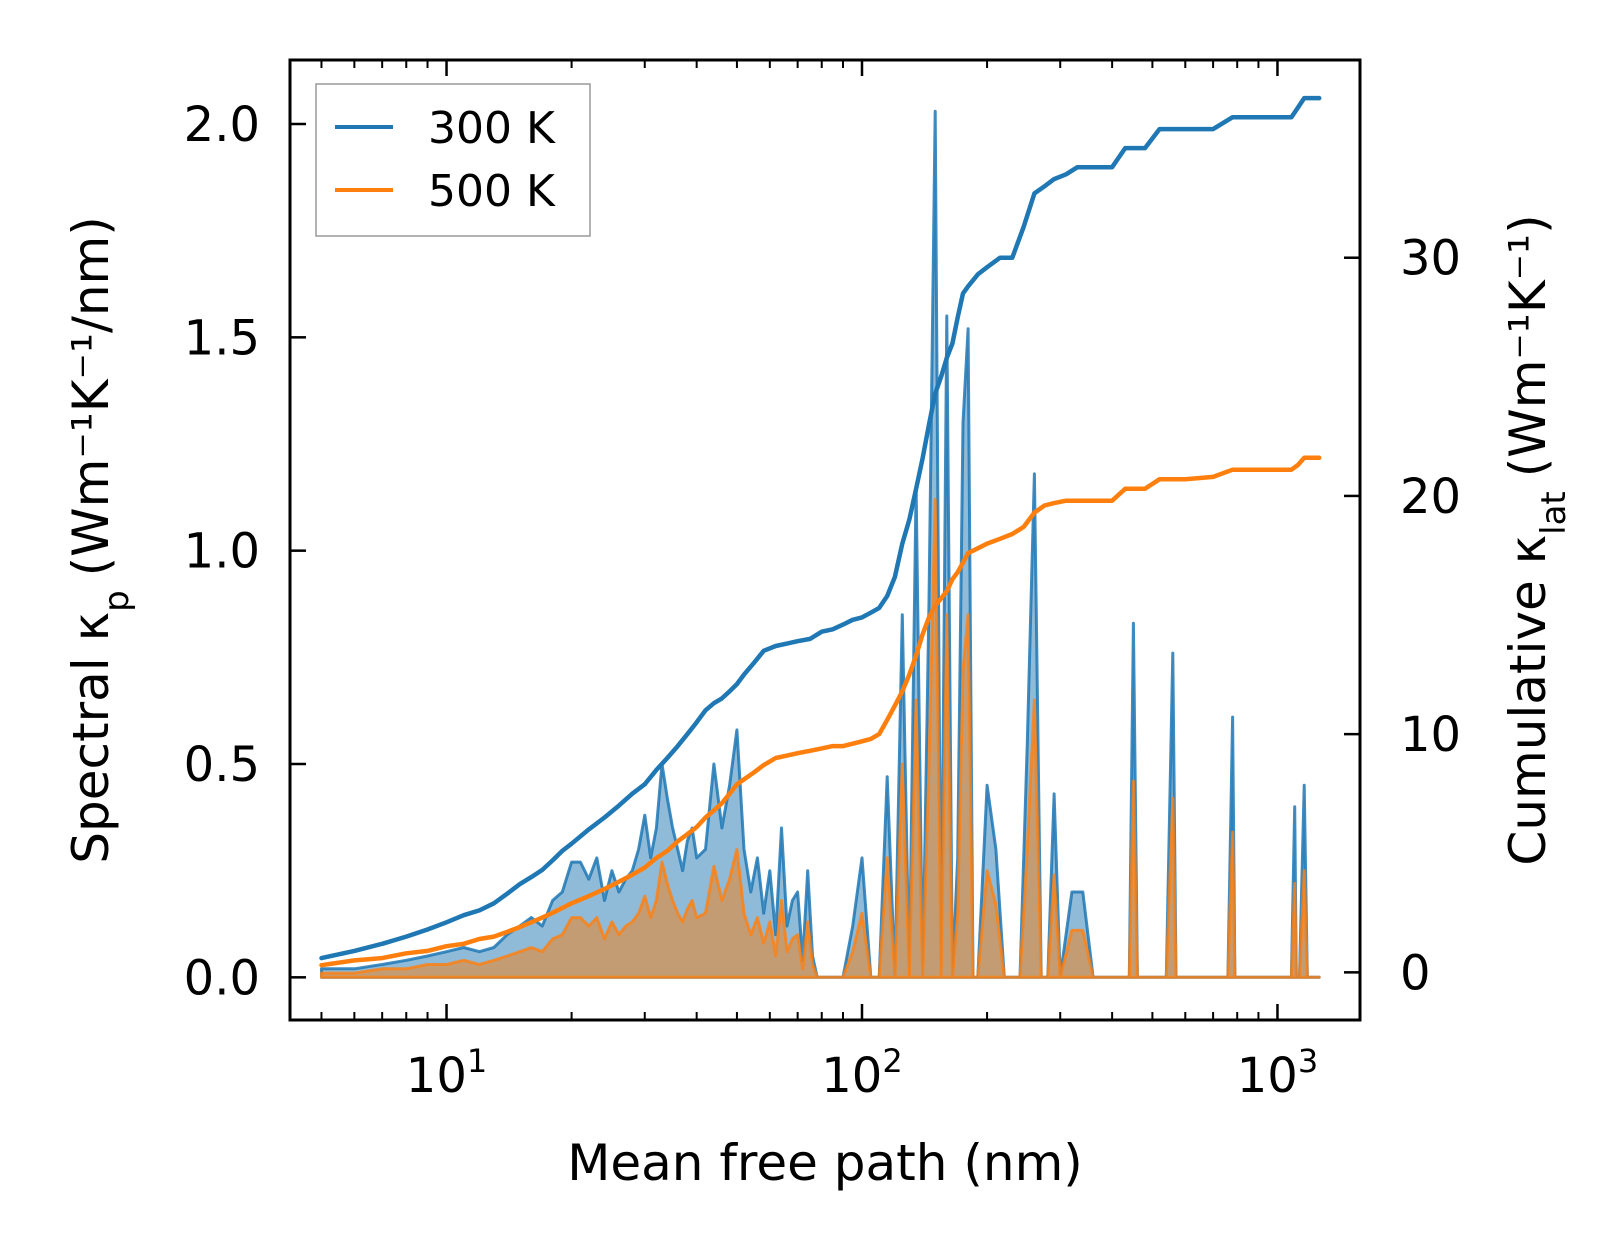 The image size is (1623, 1254). I want to click on x-tick-label: 10³, so click(1277, 1073).